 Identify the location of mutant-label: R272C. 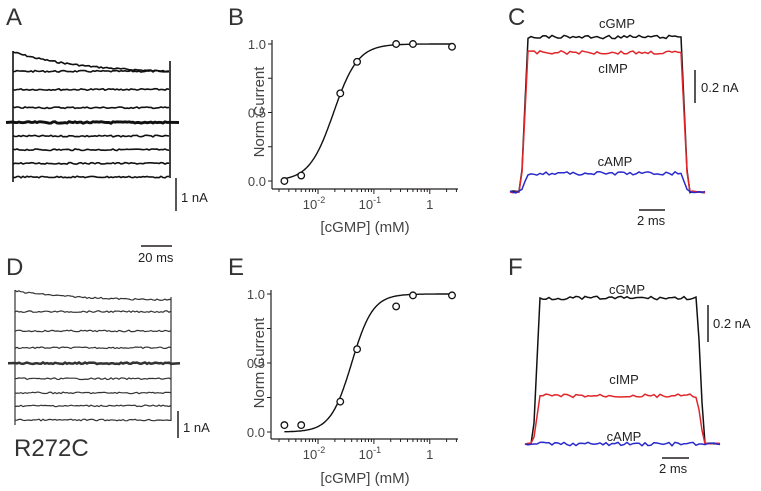
(51, 448).